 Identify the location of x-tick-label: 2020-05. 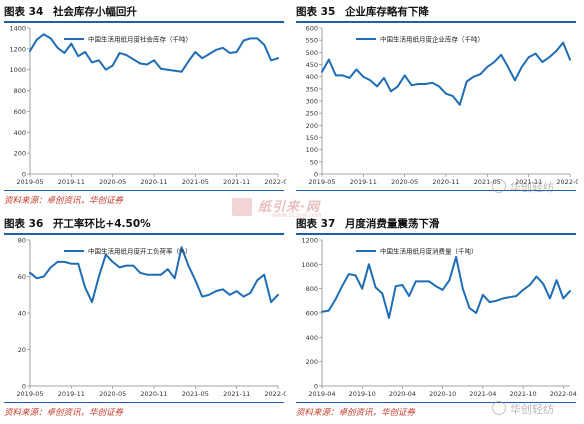
(112, 182).